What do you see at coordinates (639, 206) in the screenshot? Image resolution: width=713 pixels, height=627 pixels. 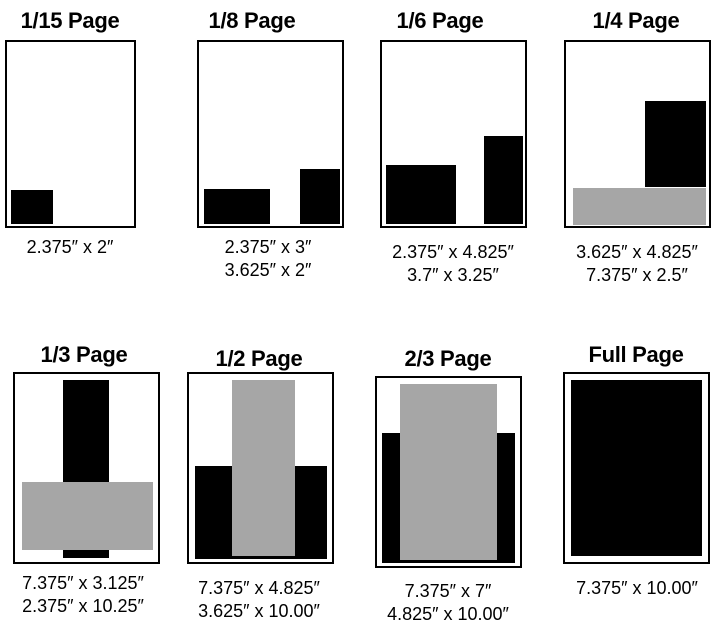 I see `ad-block-7375x25` at bounding box center [639, 206].